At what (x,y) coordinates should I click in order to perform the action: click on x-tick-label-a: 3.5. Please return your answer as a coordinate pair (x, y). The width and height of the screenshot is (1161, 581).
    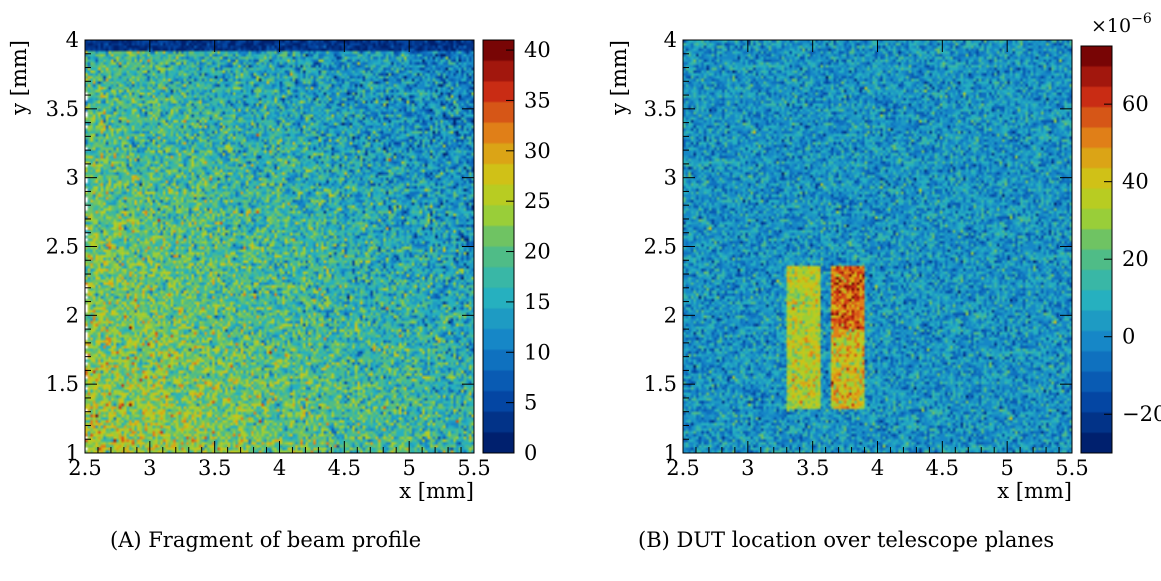
    Looking at the image, I should click on (214, 468).